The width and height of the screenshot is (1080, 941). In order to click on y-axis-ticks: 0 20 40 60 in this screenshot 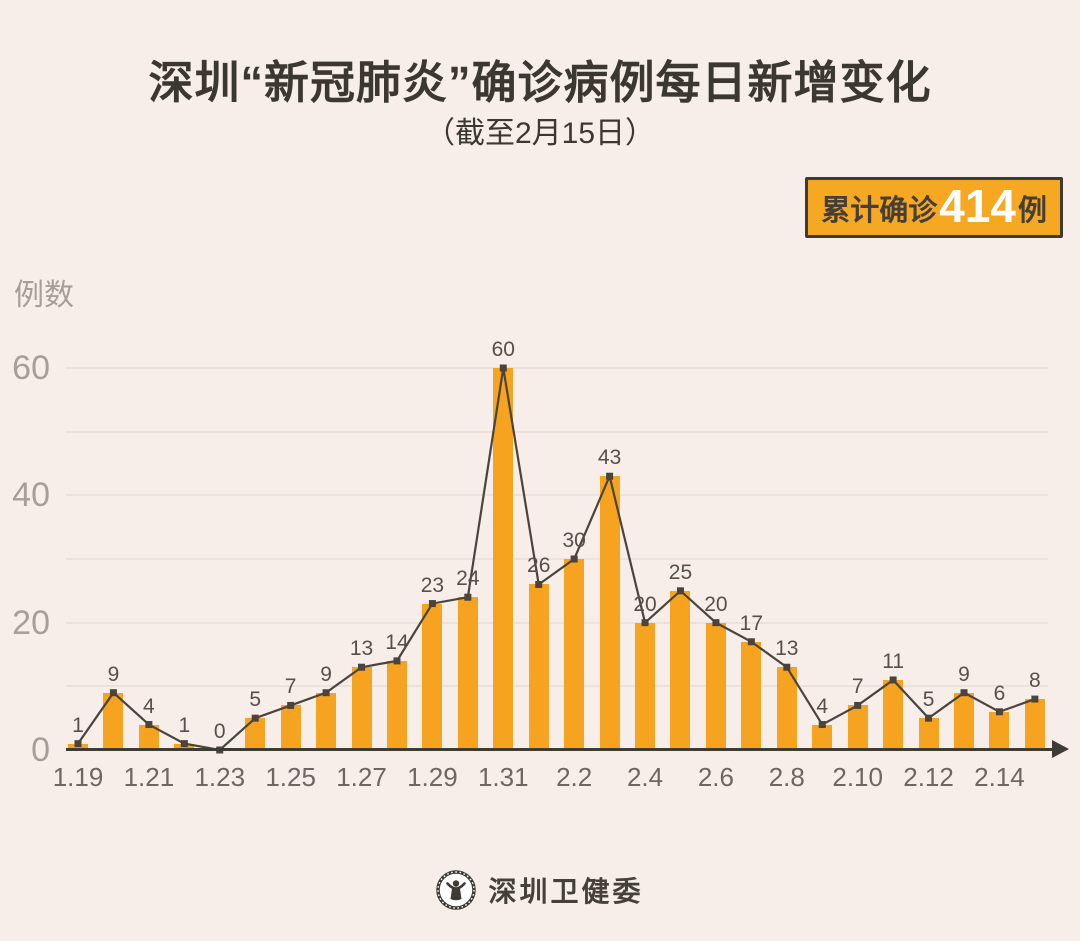, I will do `click(29, 554)`.